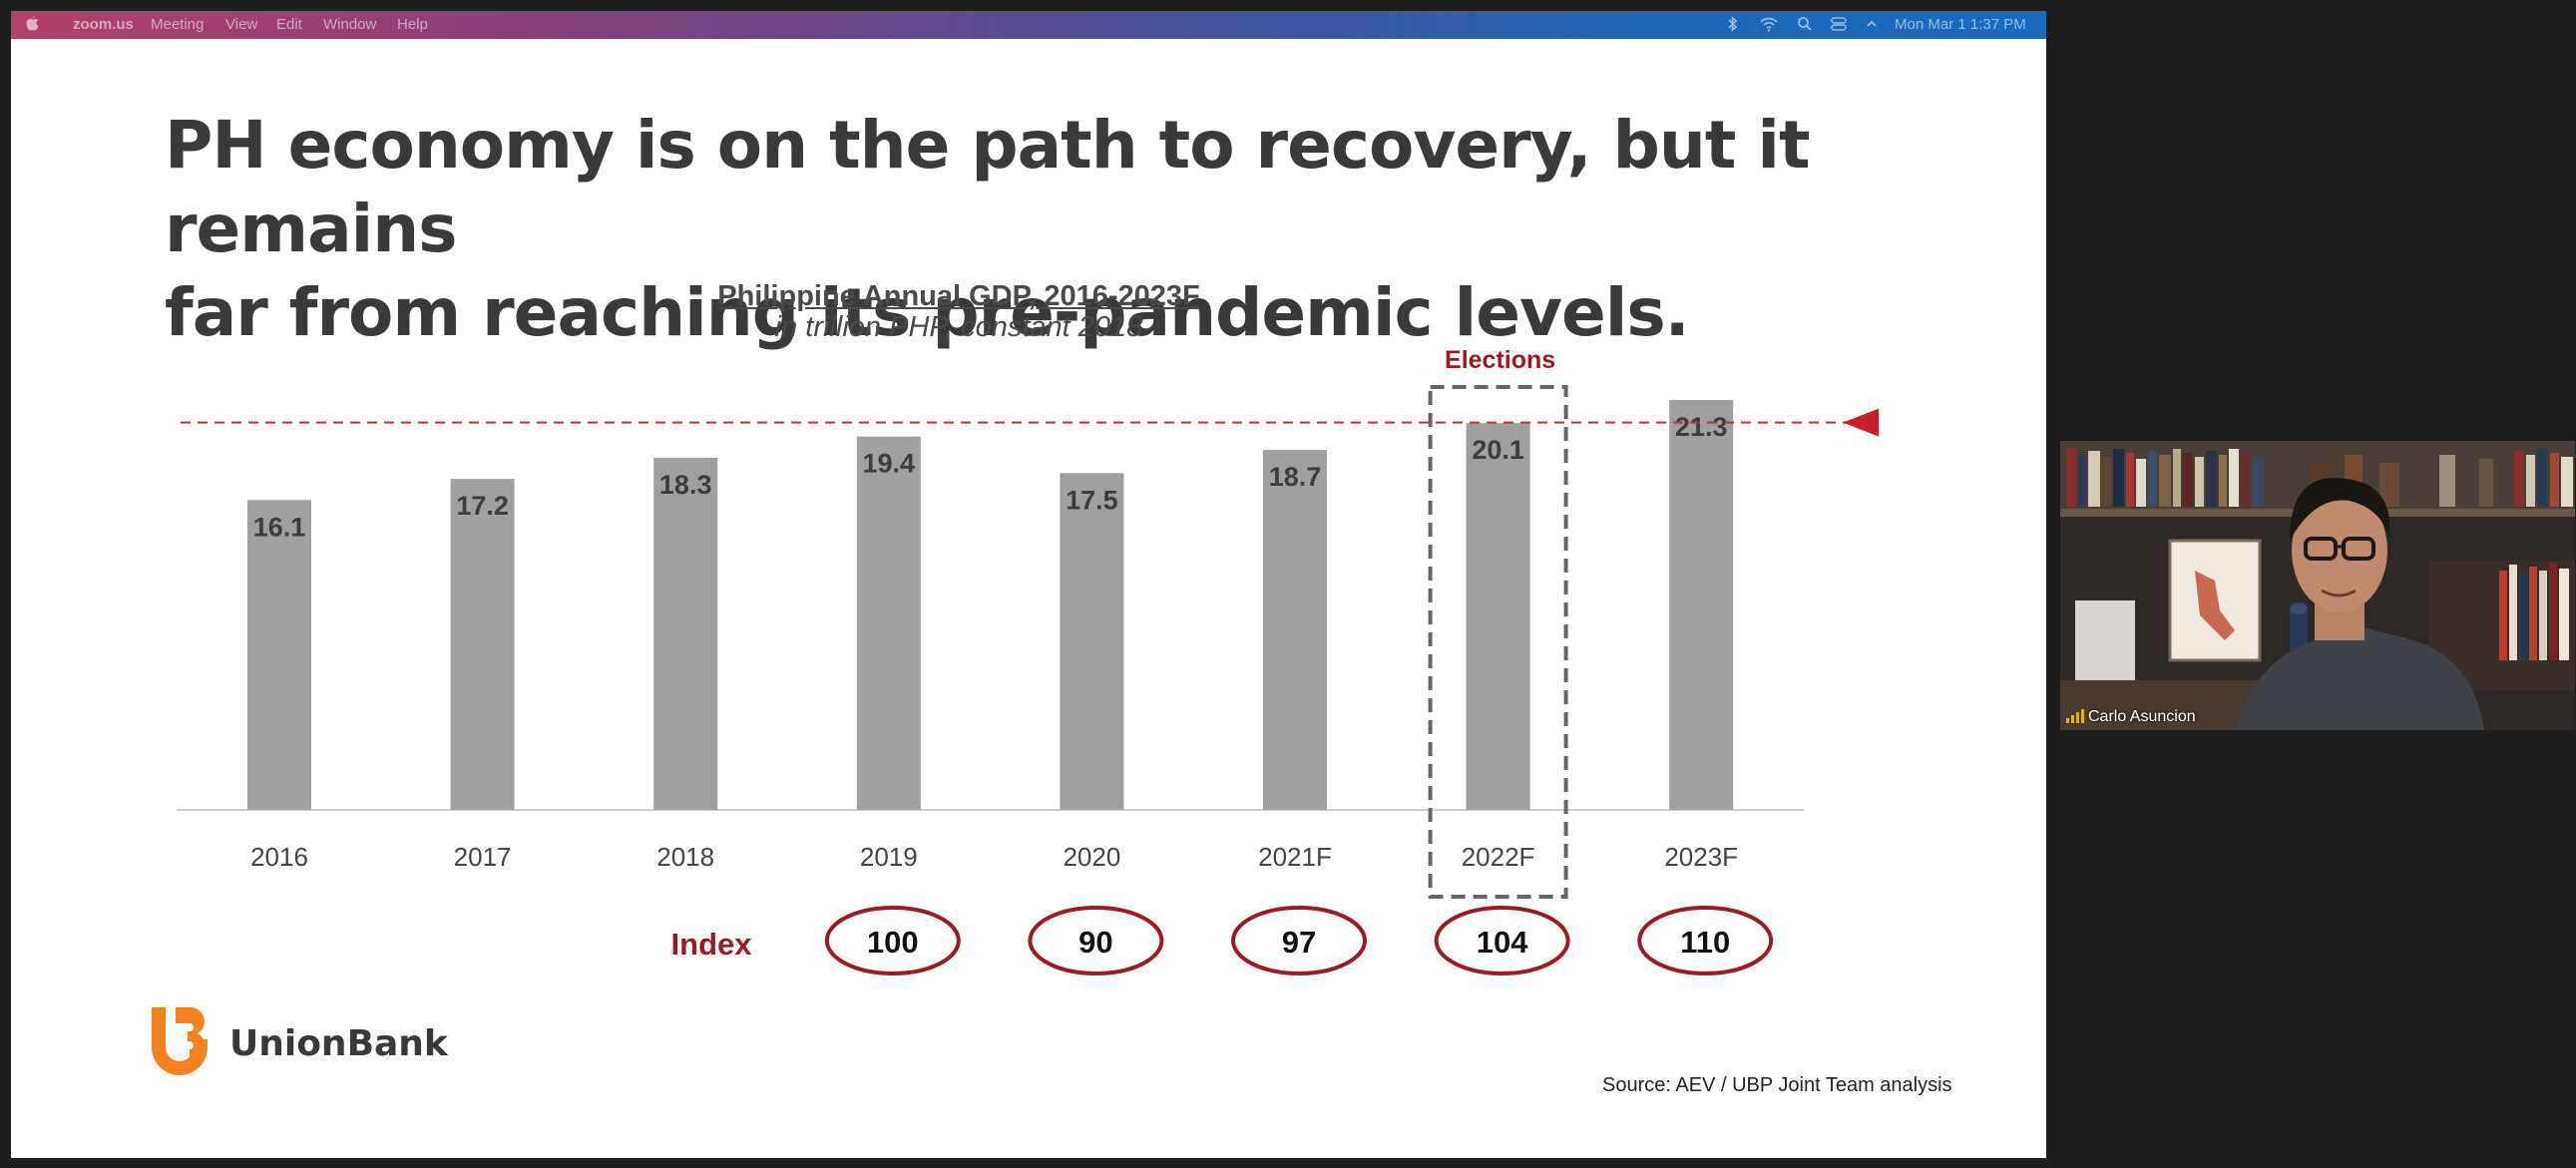  Describe the element at coordinates (1500, 360) in the screenshot. I see `elections-label: Elections` at that location.